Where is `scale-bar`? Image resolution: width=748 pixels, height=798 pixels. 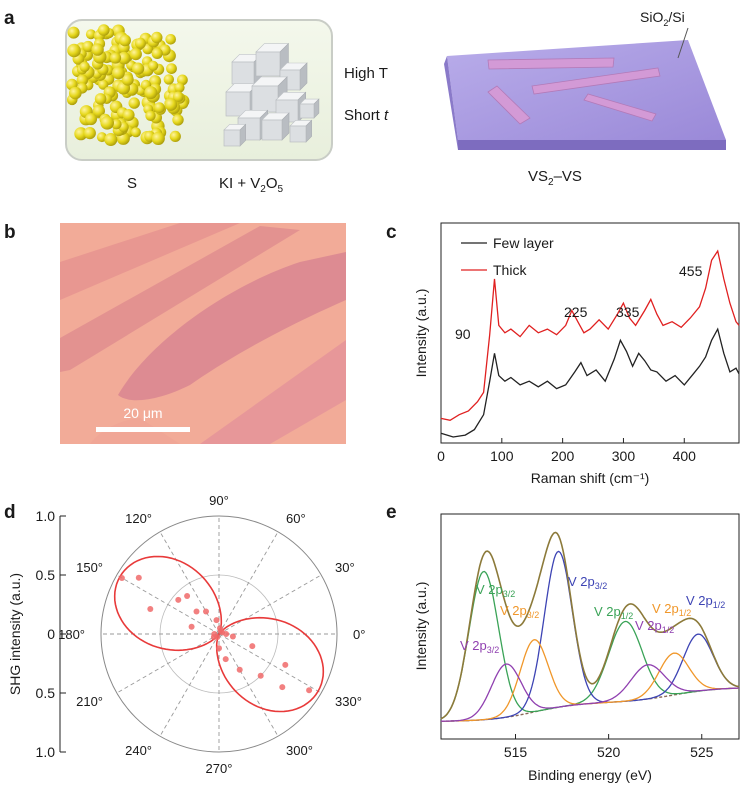 scale-bar is located at coordinates (143, 429).